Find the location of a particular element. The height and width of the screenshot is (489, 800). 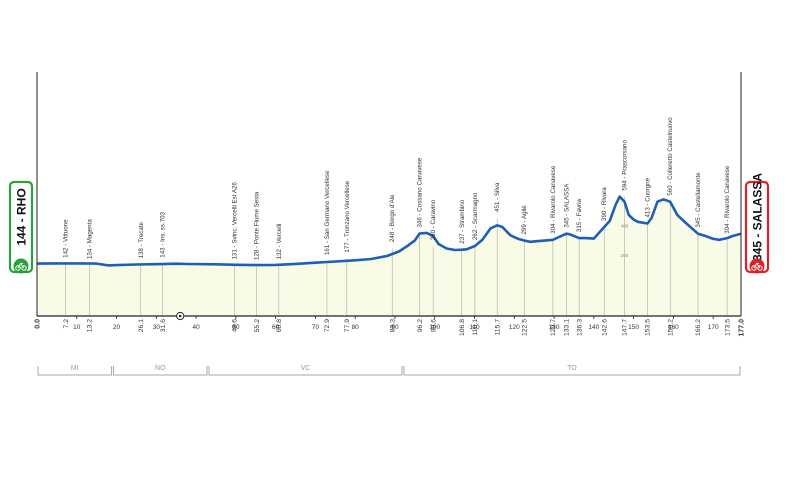

town-km-label: 159.2 is located at coordinates (670, 327).